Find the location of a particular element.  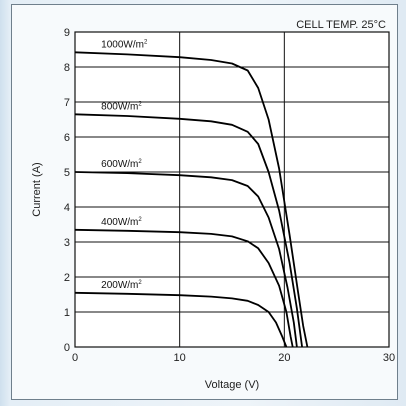

y-tick-label: 9 is located at coordinates (67, 33).